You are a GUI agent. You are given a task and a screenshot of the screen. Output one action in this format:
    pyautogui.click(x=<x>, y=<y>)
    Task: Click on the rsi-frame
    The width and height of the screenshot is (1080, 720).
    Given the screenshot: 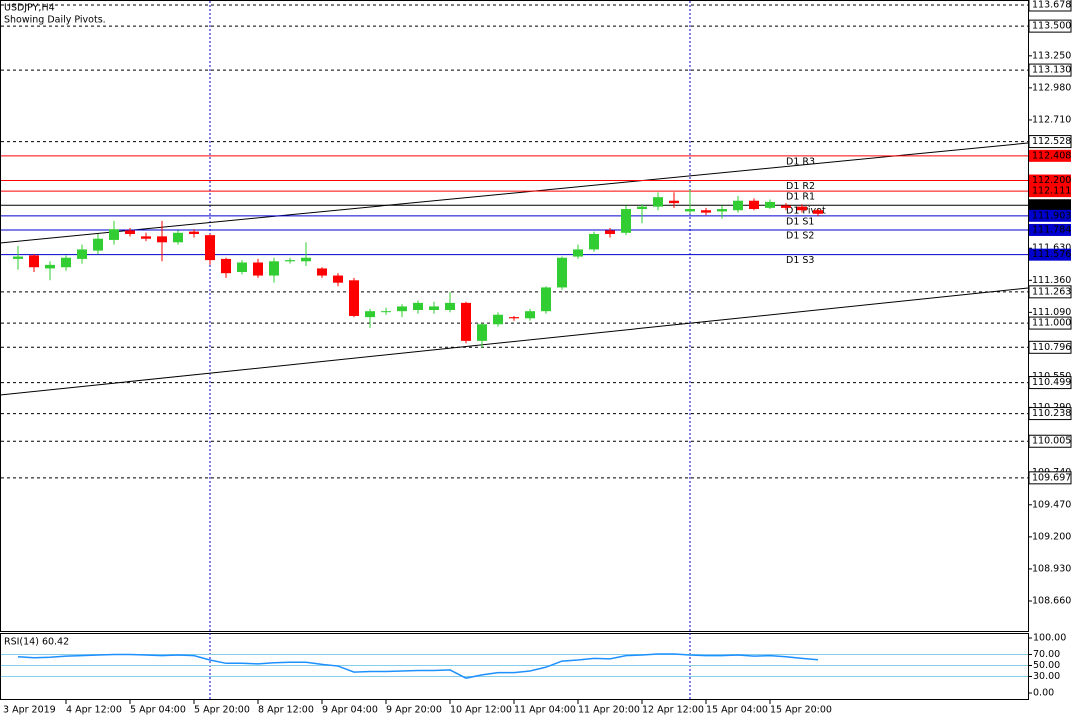 What is the action you would take?
    pyautogui.click(x=514, y=666)
    